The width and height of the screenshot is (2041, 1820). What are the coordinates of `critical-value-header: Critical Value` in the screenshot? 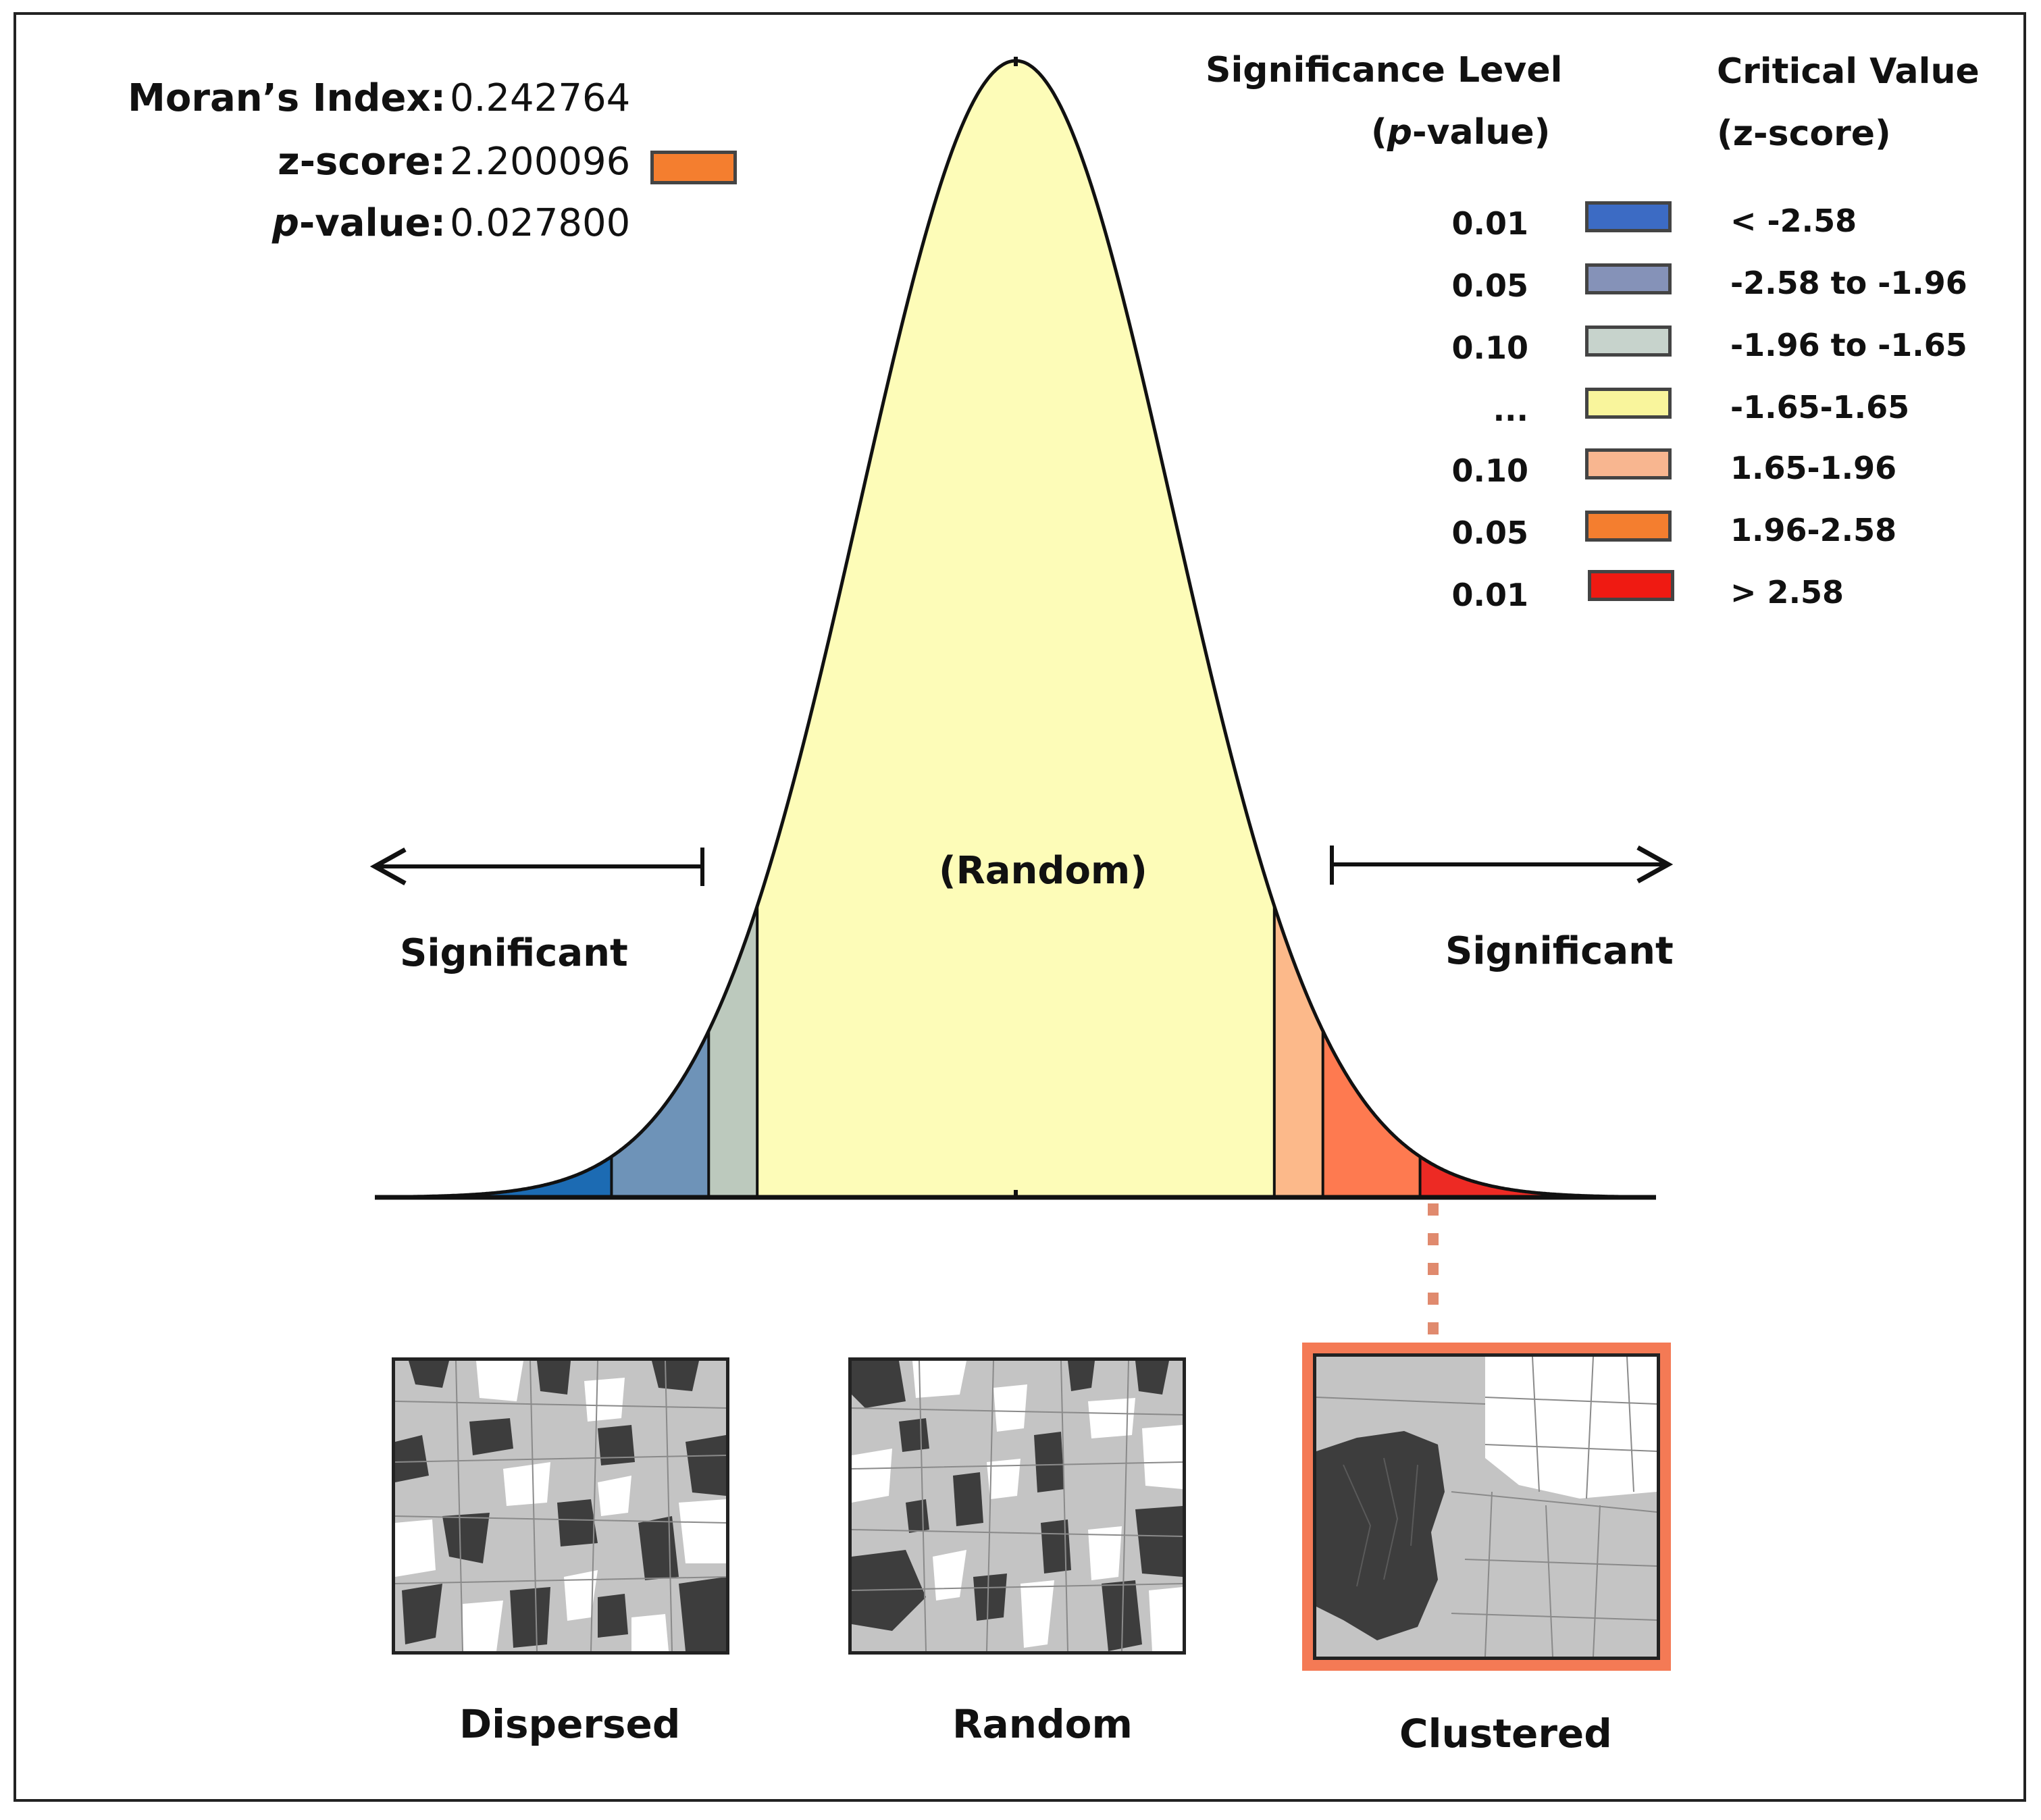 It's located at (1848, 71).